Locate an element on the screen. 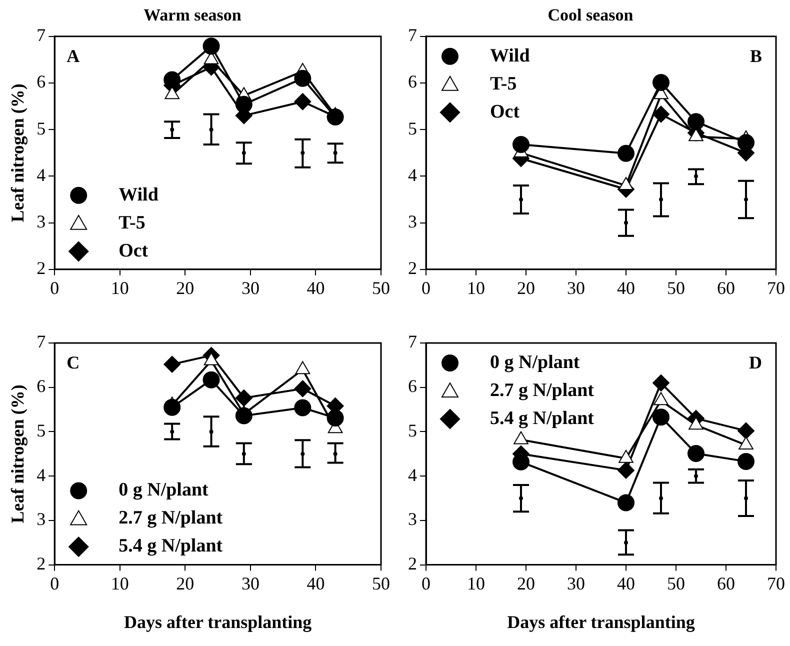  annotation: C is located at coordinates (73, 362).